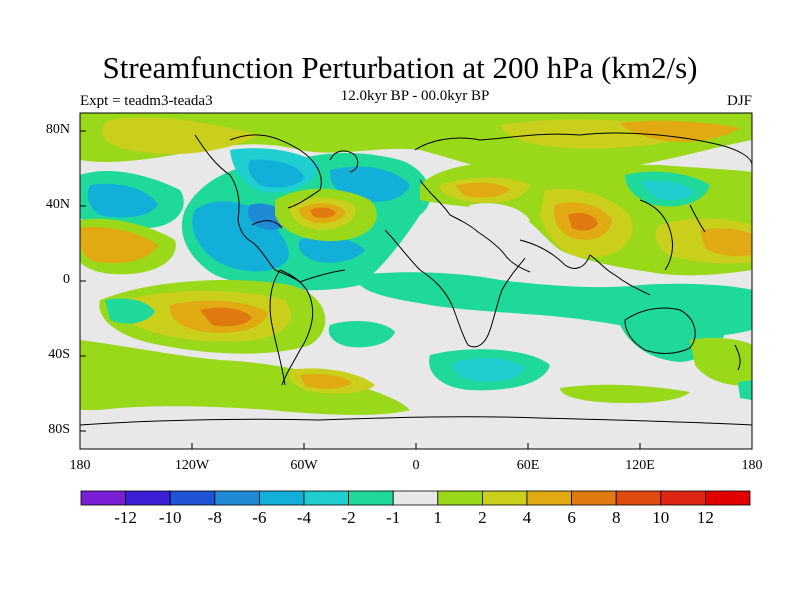  I want to click on season-label: DJF, so click(739, 101).